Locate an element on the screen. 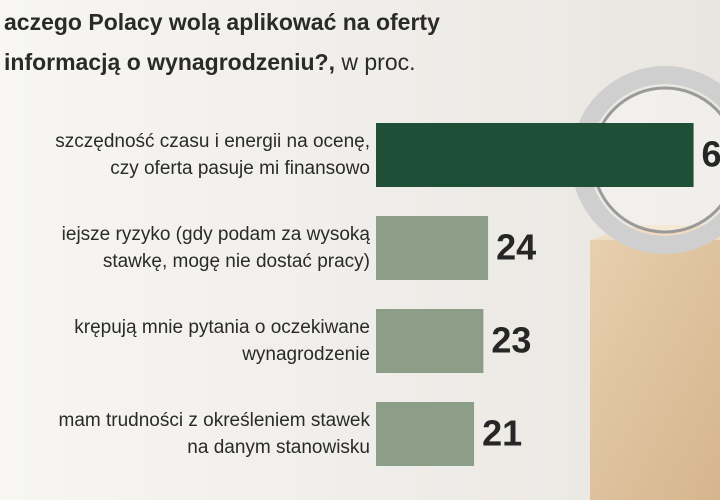 The image size is (720, 500). value-label: 21 is located at coordinates (502, 433).